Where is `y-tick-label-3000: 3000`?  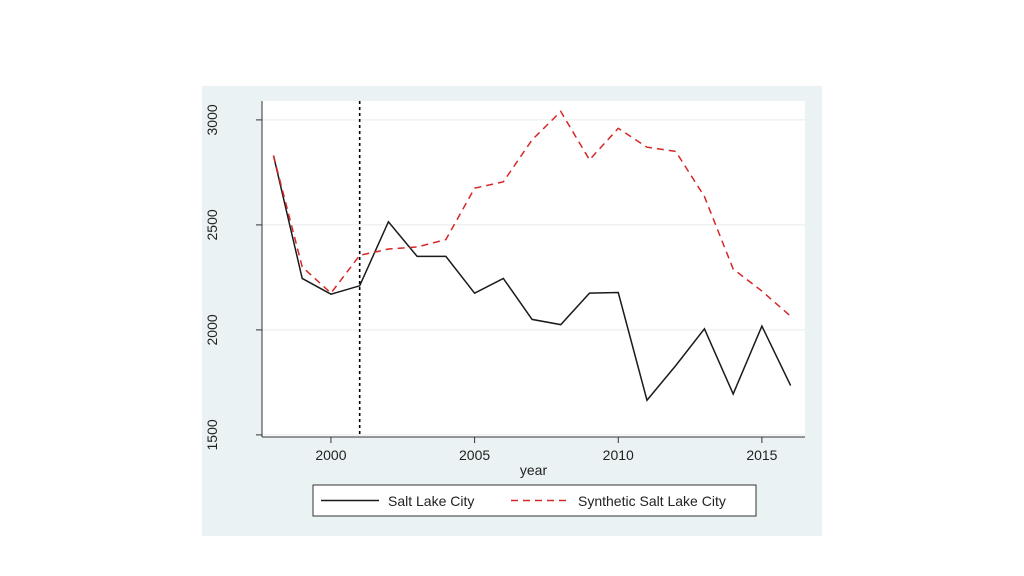
y-tick-label-3000: 3000 is located at coordinates (212, 119).